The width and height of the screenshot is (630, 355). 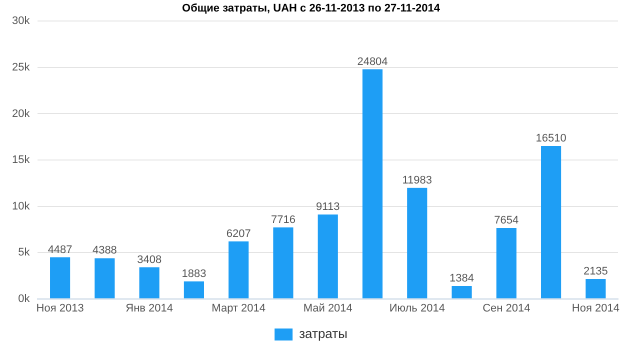 I want to click on data-label: 16510, so click(x=551, y=138).